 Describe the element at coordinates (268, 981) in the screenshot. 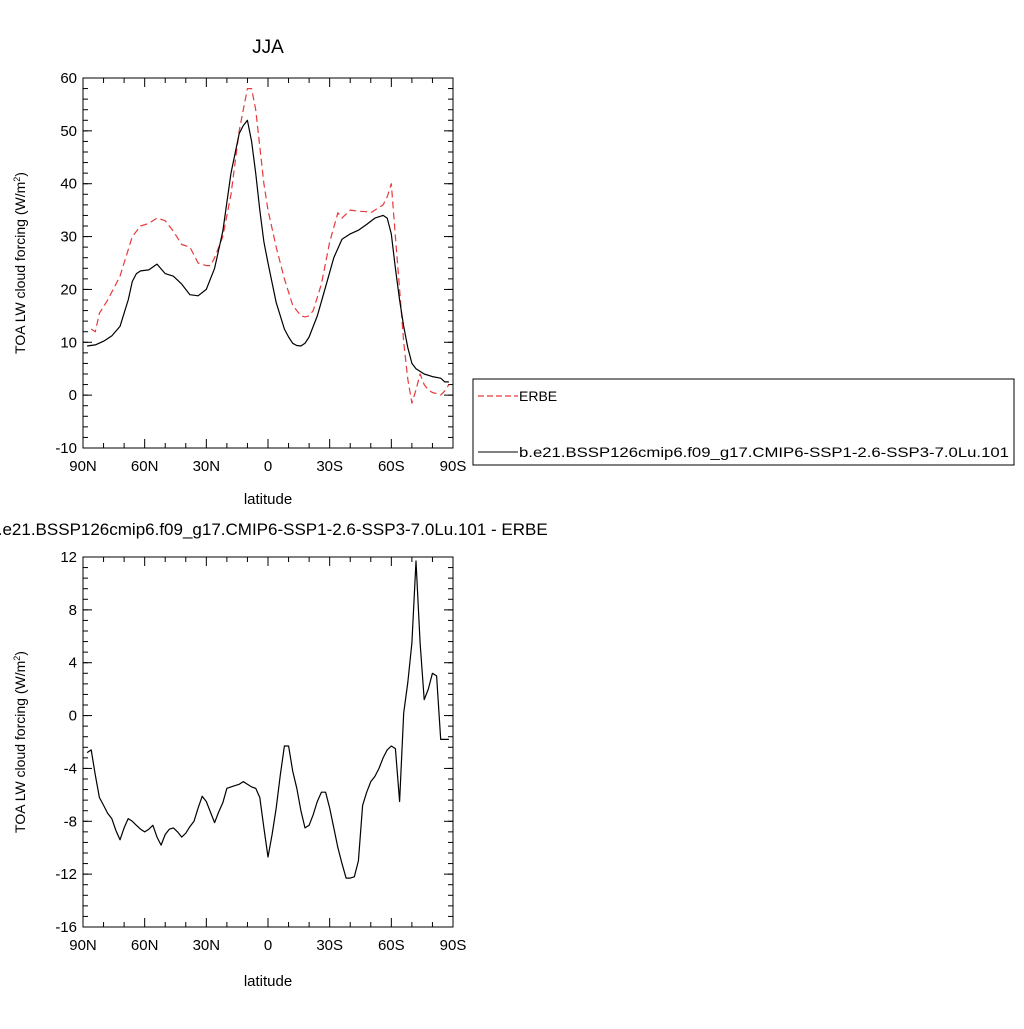

I see `bottom-x-axis-title: latitude` at that location.